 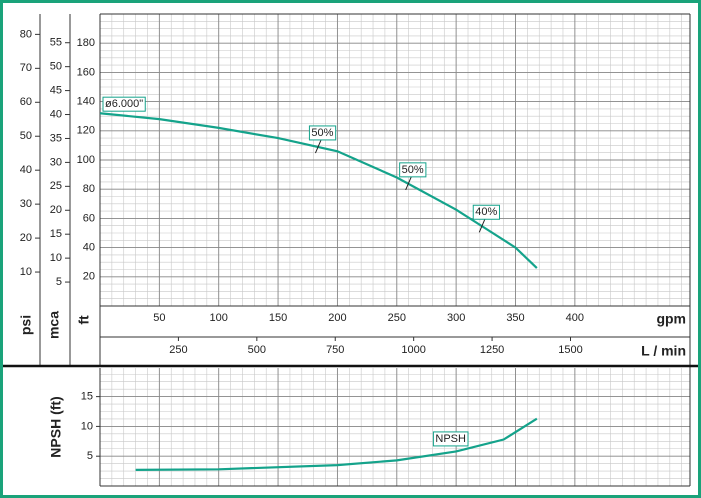 What do you see at coordinates (335, 350) in the screenshot?
I see `x2-tick-label: 750` at bounding box center [335, 350].